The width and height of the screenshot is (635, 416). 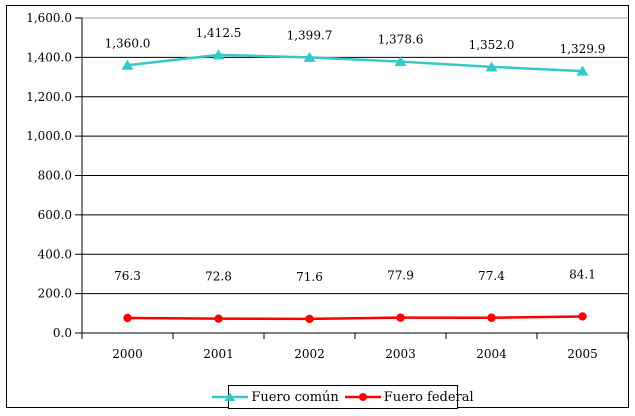 I want to click on data-label: 72.8, so click(x=218, y=277).